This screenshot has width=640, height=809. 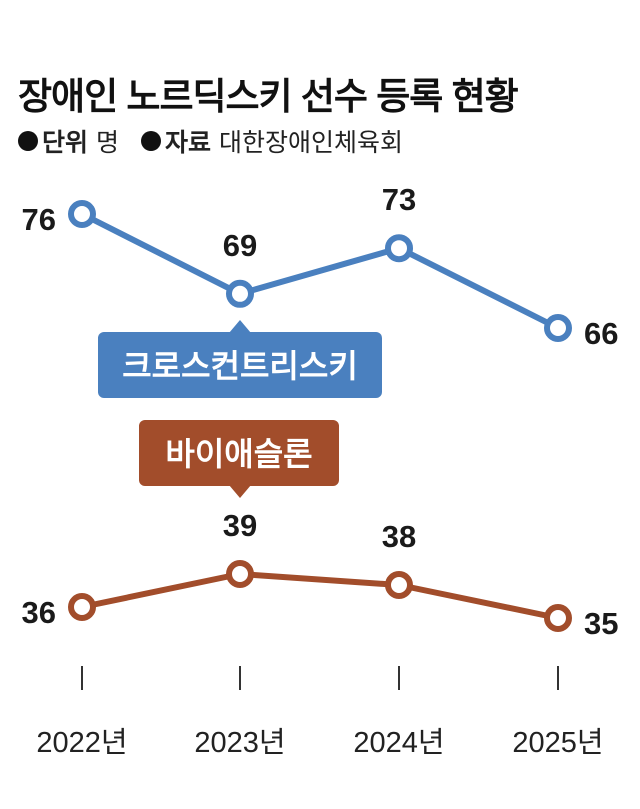 I want to click on data-label: 38, so click(x=399, y=536).